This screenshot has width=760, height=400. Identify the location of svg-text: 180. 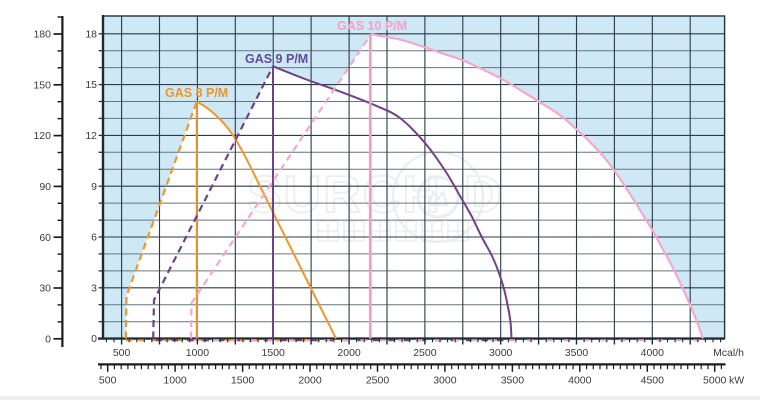
(42, 35).